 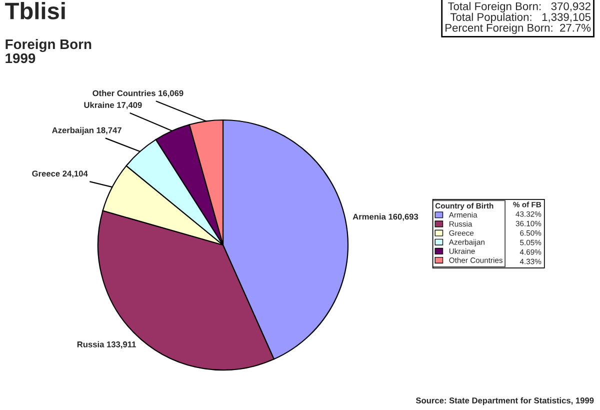 What do you see at coordinates (518, 18) in the screenshot?
I see `text: Total Foreign Born: 370,932 Total Population: 1,339,105 Percent Foreign Born: 27.7%` at bounding box center [518, 18].